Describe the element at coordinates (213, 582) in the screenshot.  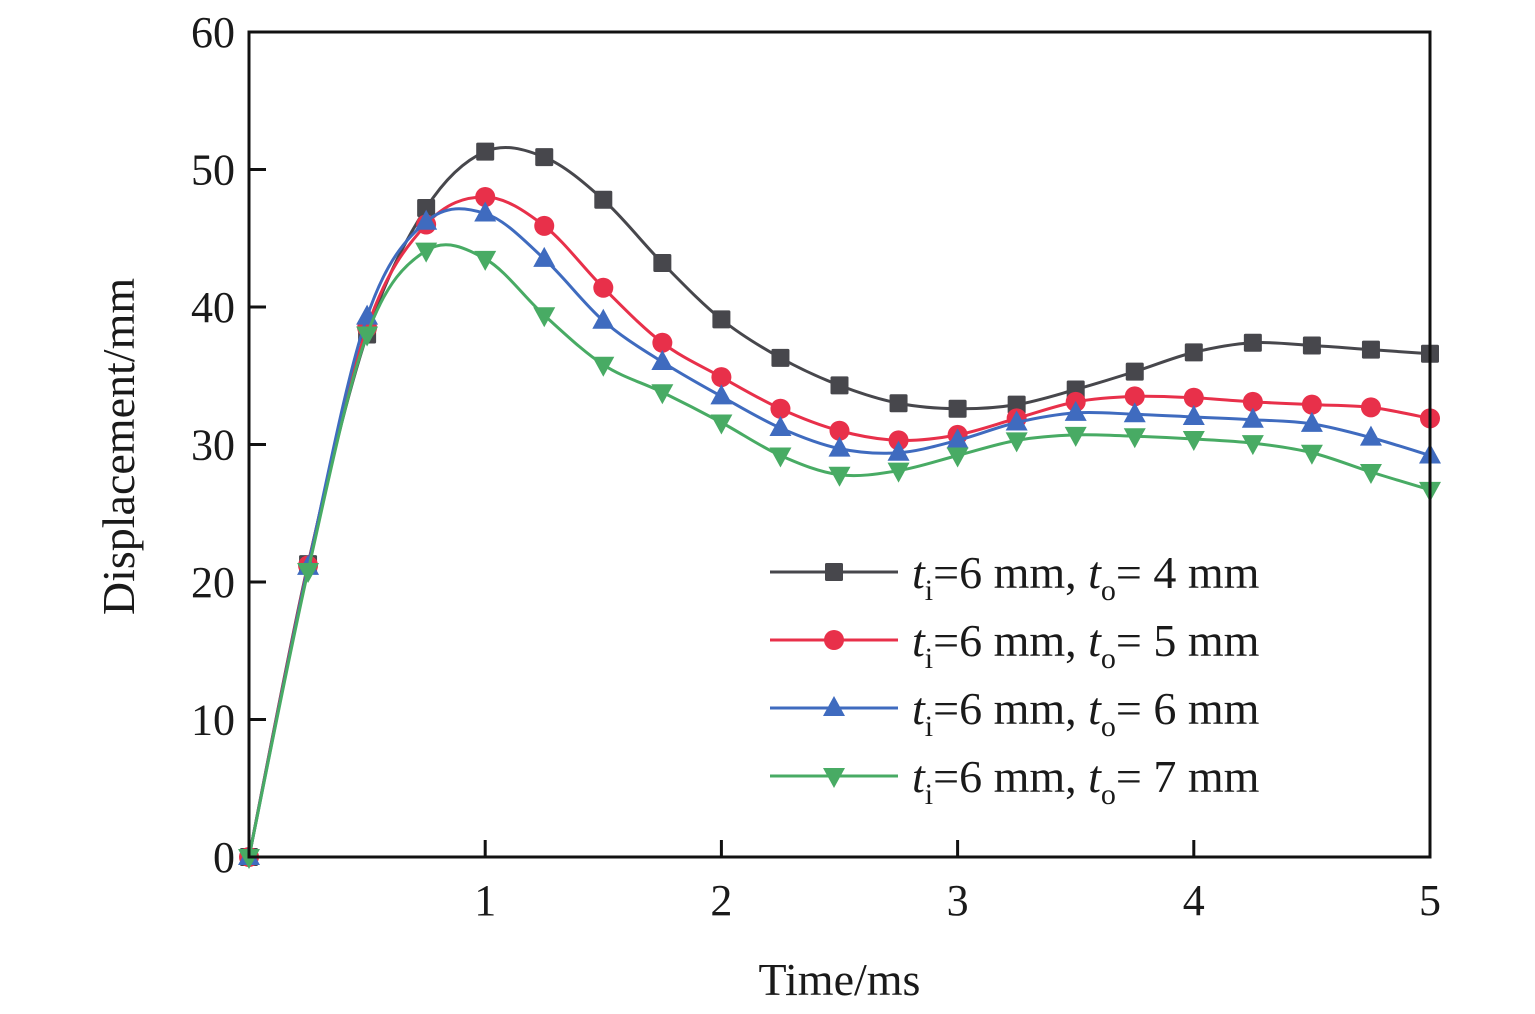
I see `y-tick-label: 20` at that location.